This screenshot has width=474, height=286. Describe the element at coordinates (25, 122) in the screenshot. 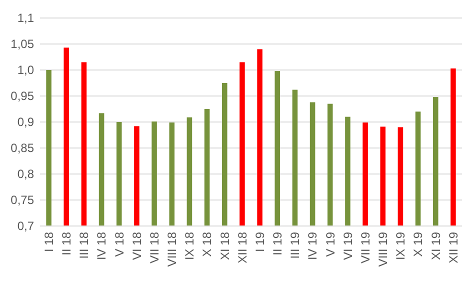

I see `y-tick-label: 0,9` at that location.